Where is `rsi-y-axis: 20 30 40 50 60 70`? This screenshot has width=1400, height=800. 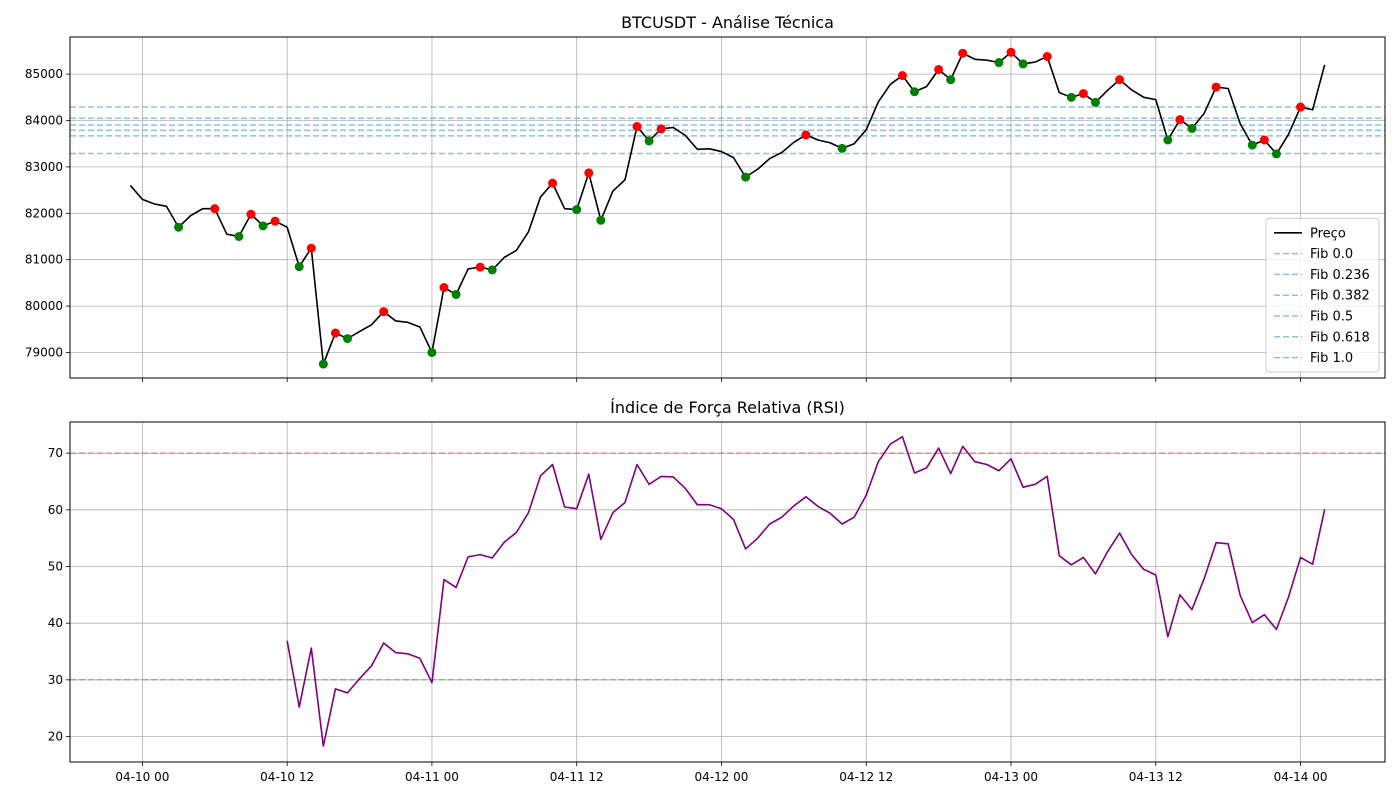 rsi-y-axis: 20 30 40 50 60 70 is located at coordinates (59, 595).